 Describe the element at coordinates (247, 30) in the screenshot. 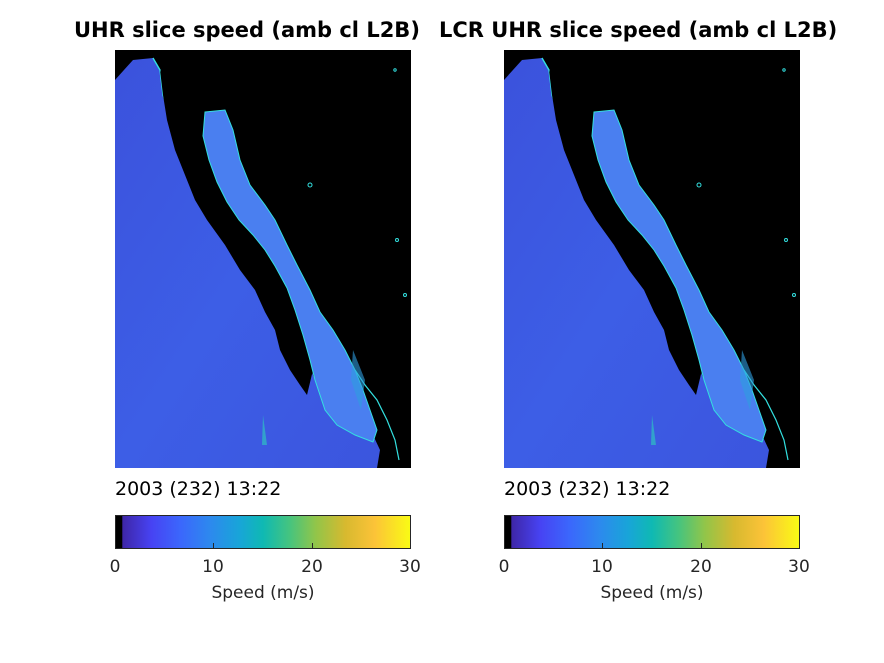

I see `panel-title: UHR slice speed (amb cl L2B)` at that location.